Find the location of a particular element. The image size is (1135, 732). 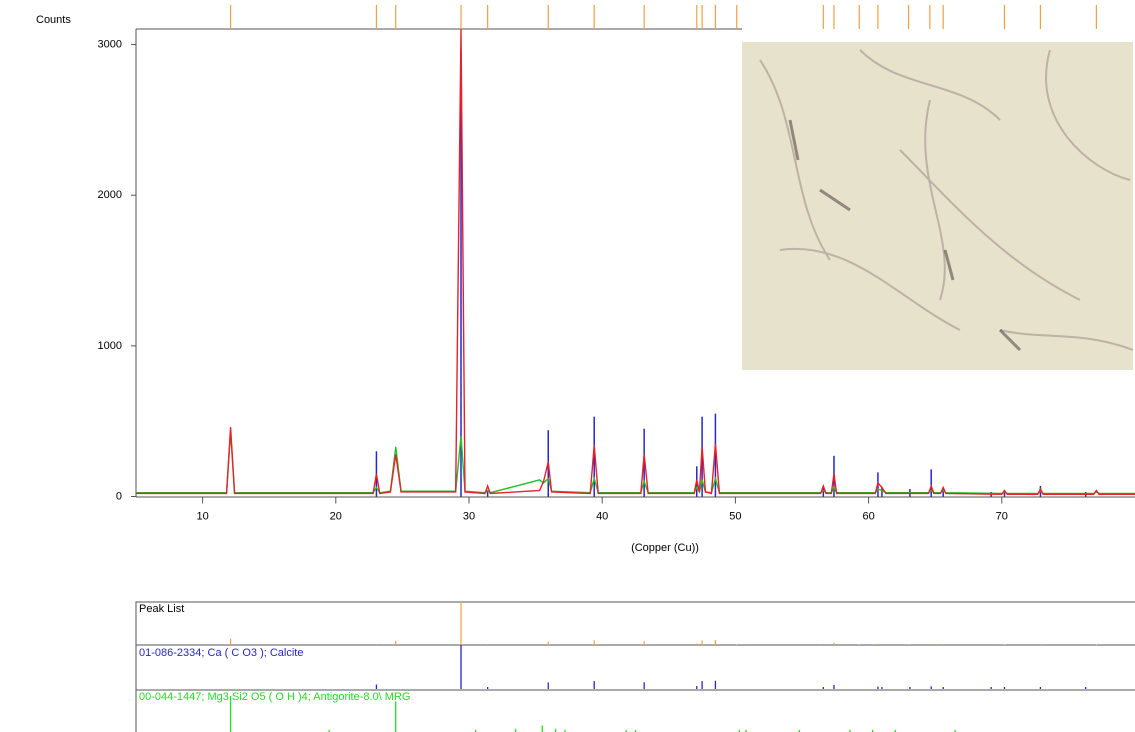

profile-line is located at coordinates (635, 463).